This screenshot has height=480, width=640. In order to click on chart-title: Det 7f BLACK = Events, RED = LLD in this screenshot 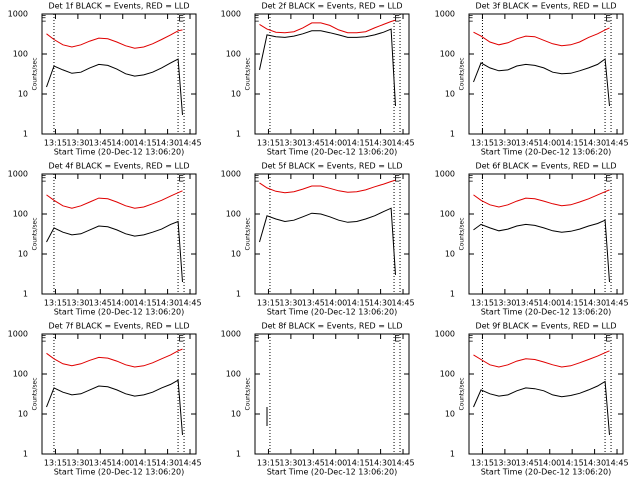, I will do `click(118, 326)`.